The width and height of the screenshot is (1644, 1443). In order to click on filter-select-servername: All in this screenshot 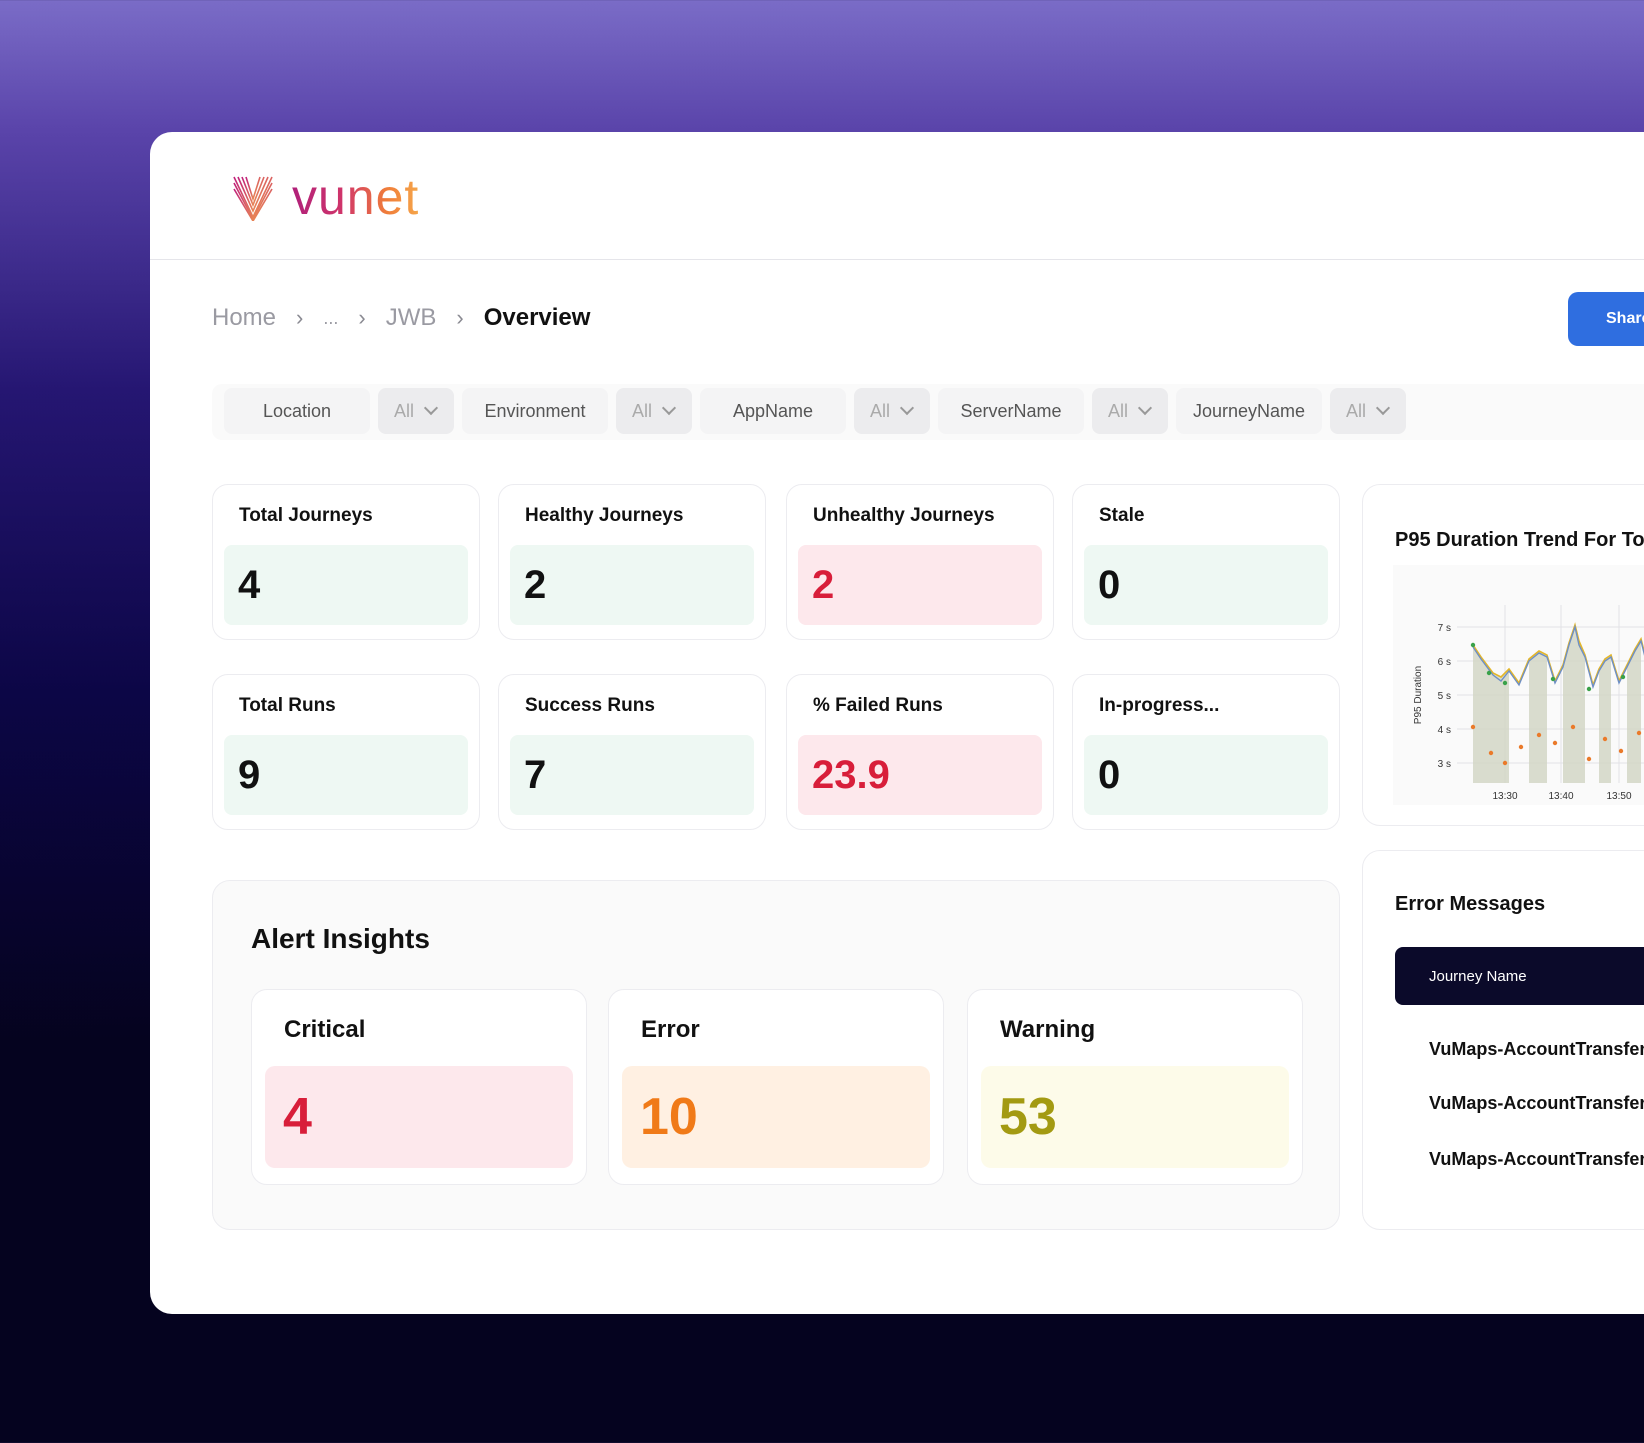, I will do `click(1130, 411)`.